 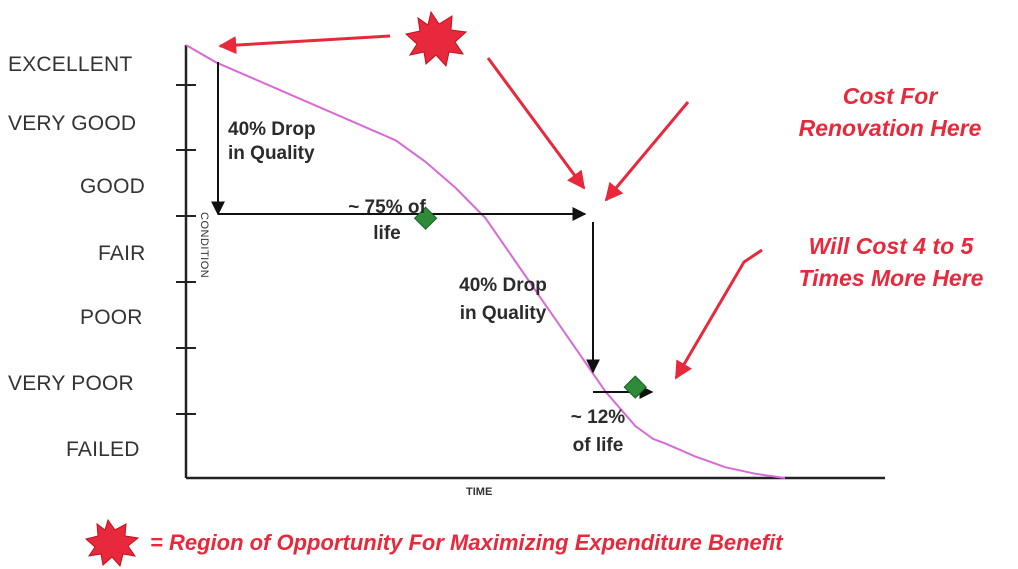 I want to click on condition-label-failed: FAILED, so click(x=103, y=449).